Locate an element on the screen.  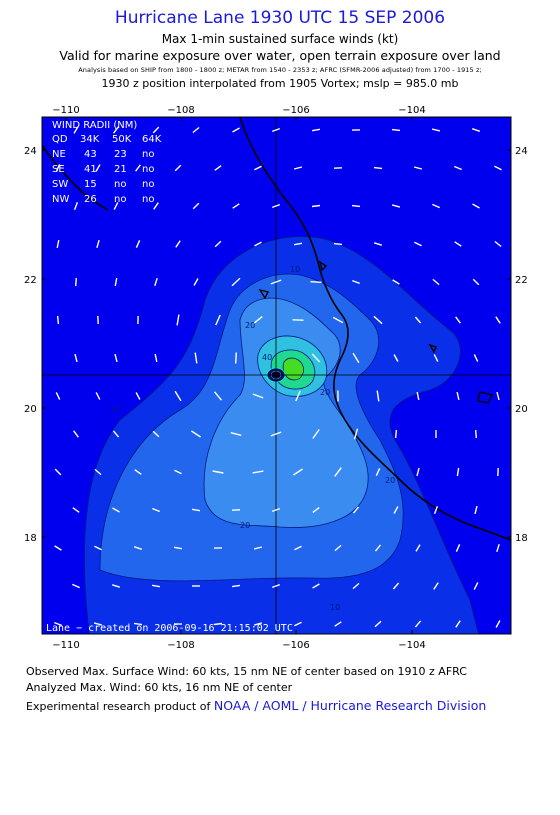
lat-label-right: 18 is located at coordinates (521, 538).